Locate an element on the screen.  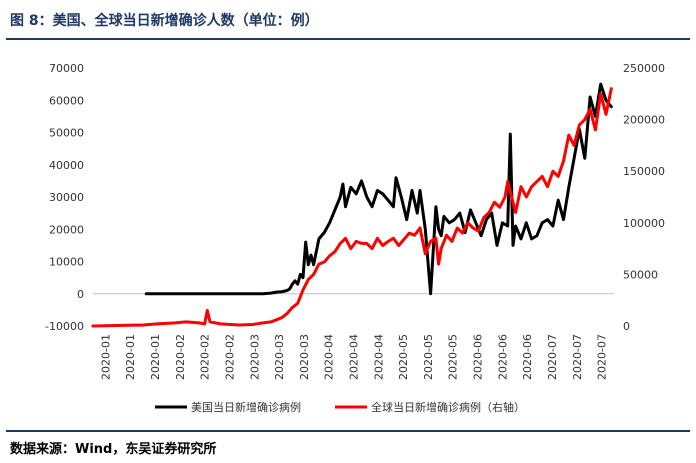
y-right-tick-label: 150000 is located at coordinates (644, 171).